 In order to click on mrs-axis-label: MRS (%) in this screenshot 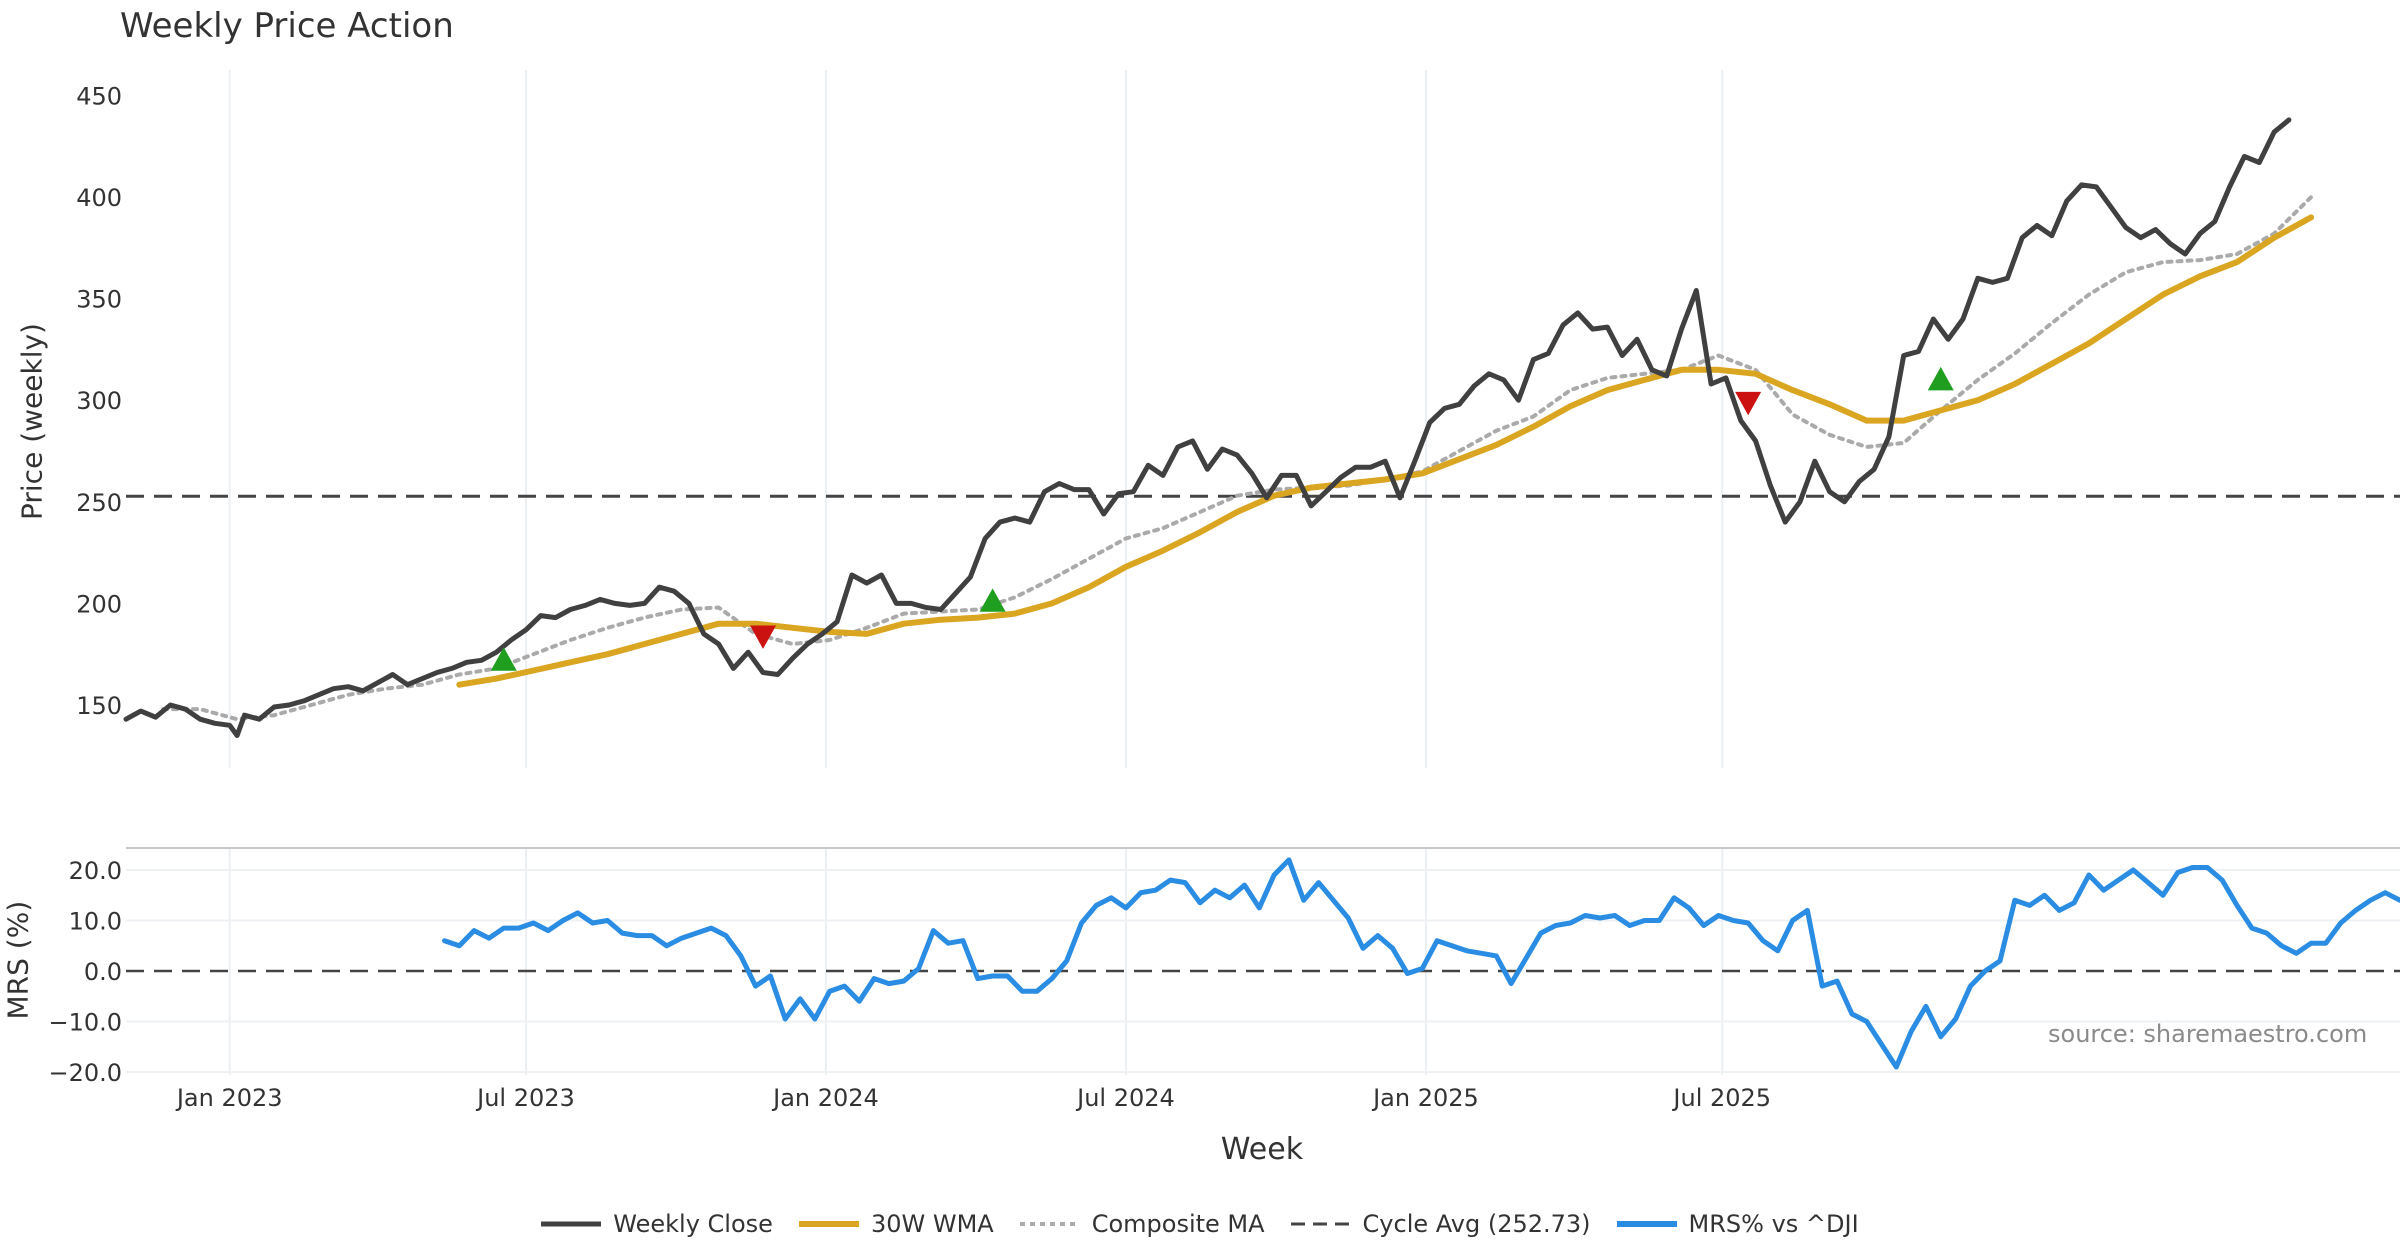, I will do `click(18, 960)`.